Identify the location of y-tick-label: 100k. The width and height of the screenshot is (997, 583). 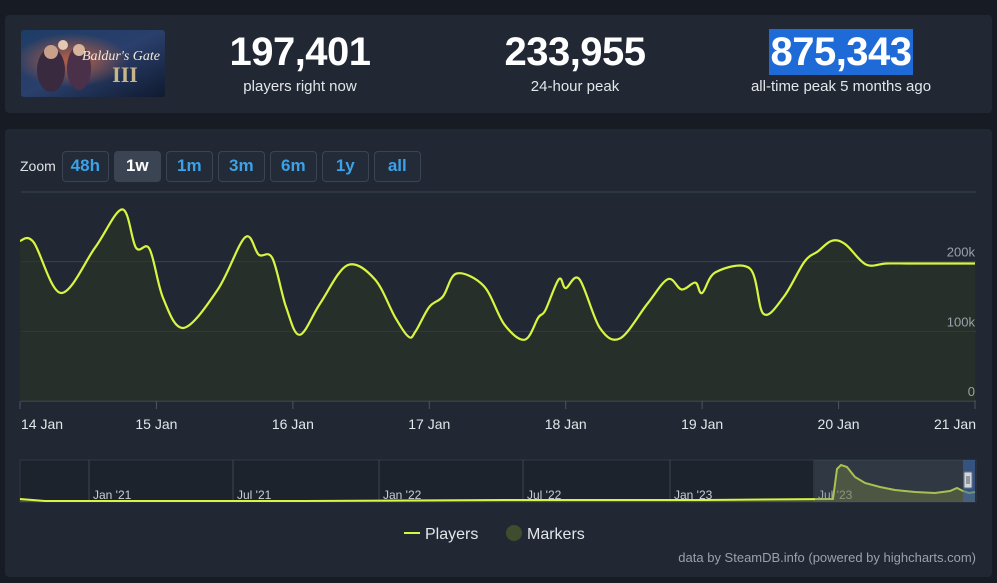
(961, 321).